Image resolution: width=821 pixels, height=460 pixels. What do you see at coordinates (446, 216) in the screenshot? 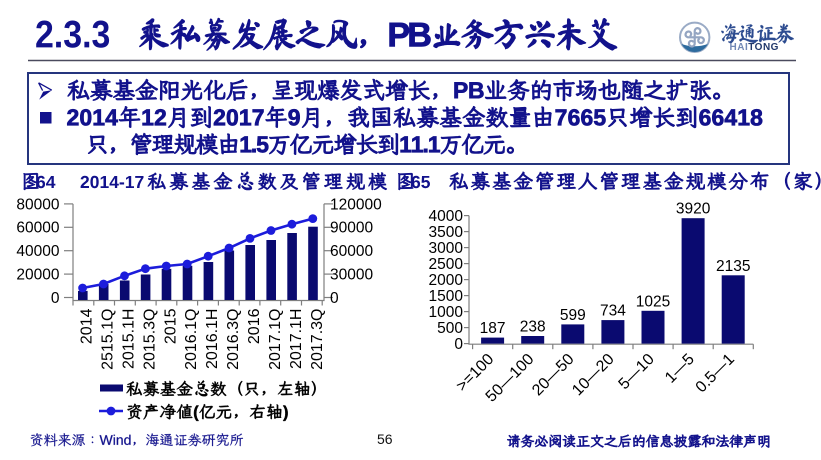
I see `svg-text: 4000` at bounding box center [446, 216].